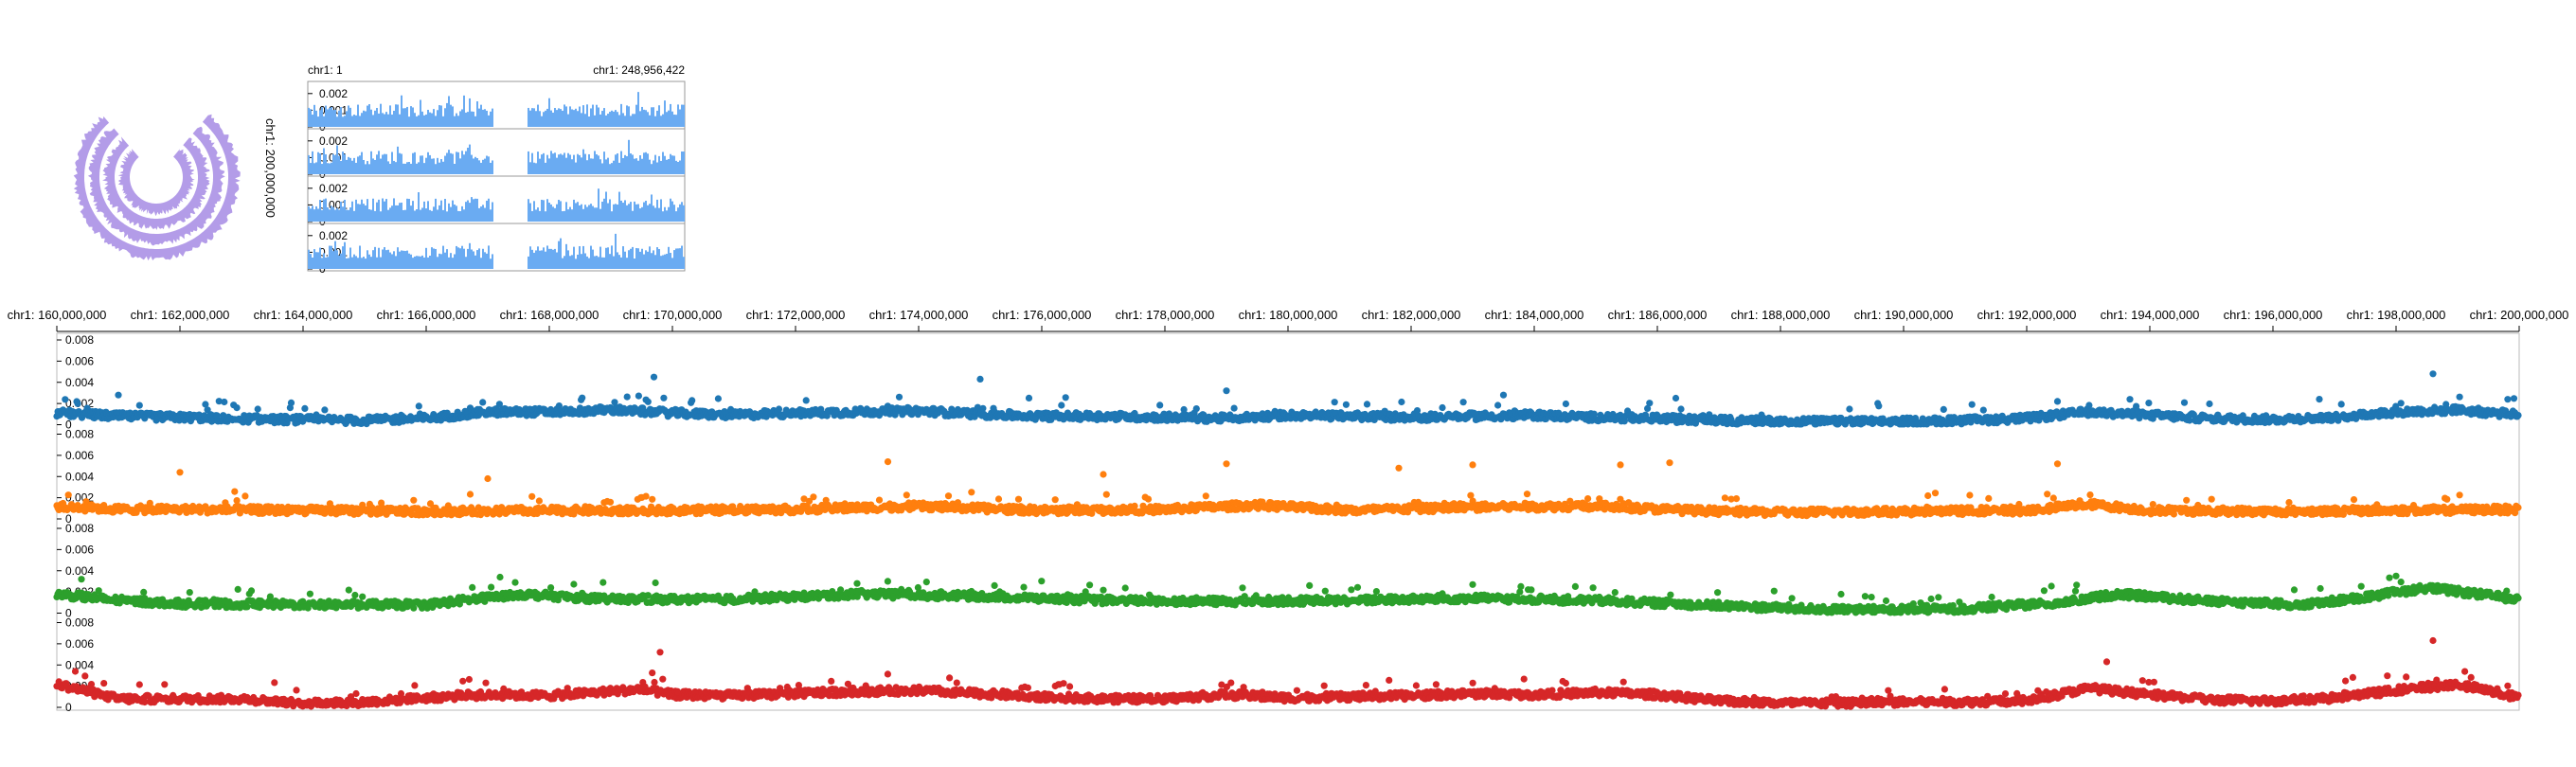  I want to click on x-axis-tick-label: chr1: 198,000,000, so click(2396, 315).